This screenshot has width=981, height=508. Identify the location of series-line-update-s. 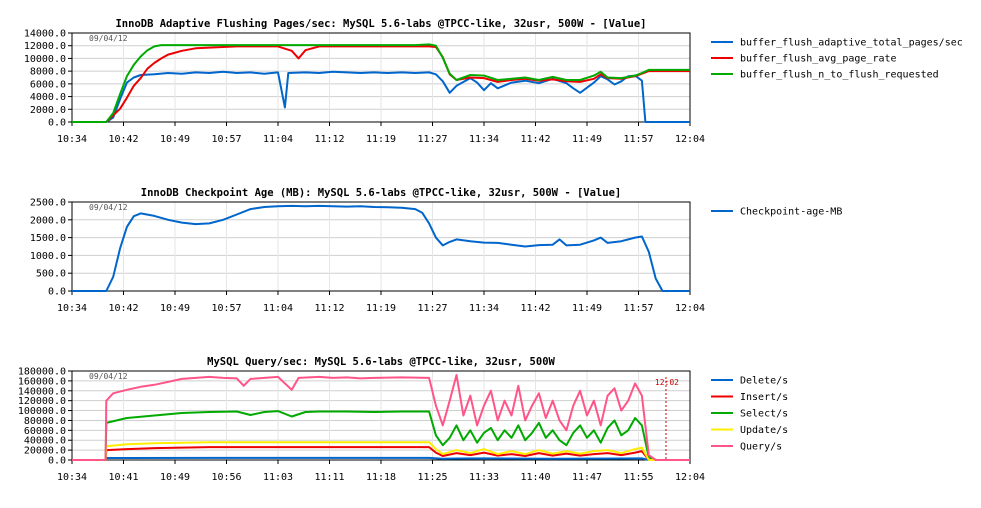
(381, 451).